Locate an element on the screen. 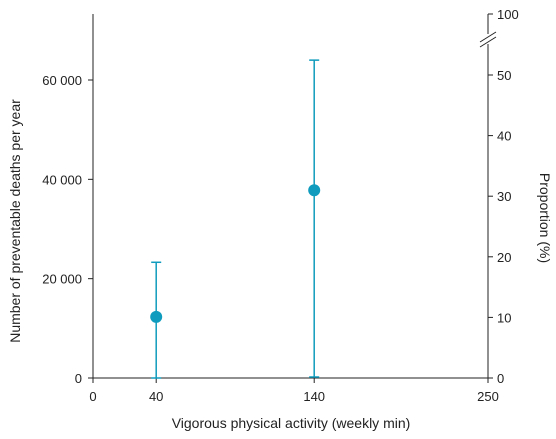  y2-tick-label: 10 is located at coordinates (504, 317).